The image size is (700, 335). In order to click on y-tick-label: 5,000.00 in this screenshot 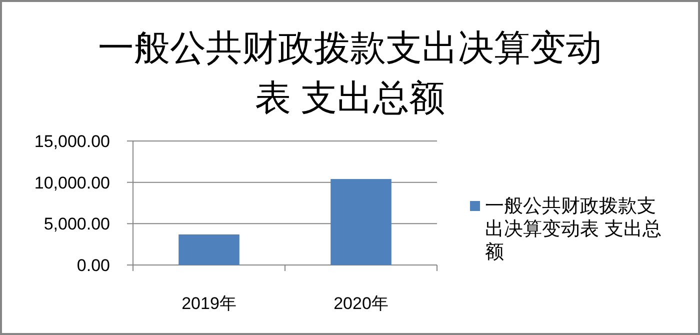, I will do `click(77, 224)`.